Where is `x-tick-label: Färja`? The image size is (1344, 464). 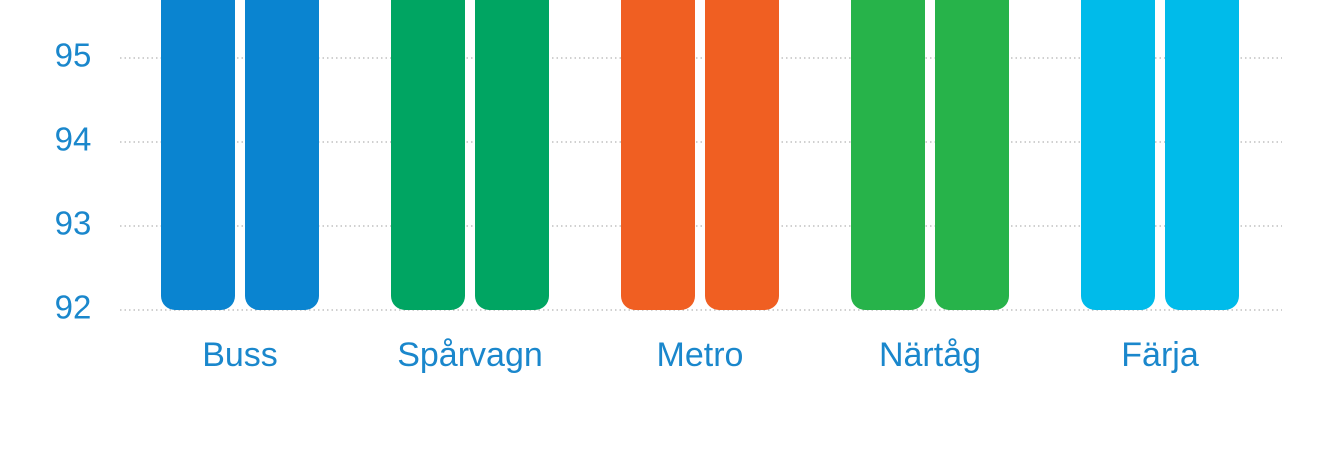
x-tick-label: Färja is located at coordinates (1160, 355).